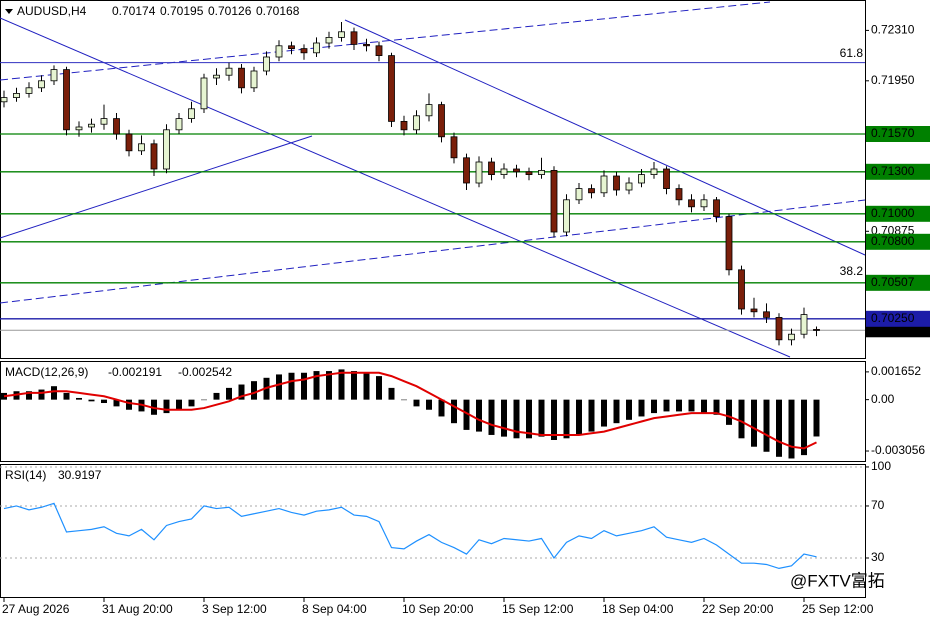  I want to click on x-tick-label: 15 Sep 12:00, so click(538, 609).